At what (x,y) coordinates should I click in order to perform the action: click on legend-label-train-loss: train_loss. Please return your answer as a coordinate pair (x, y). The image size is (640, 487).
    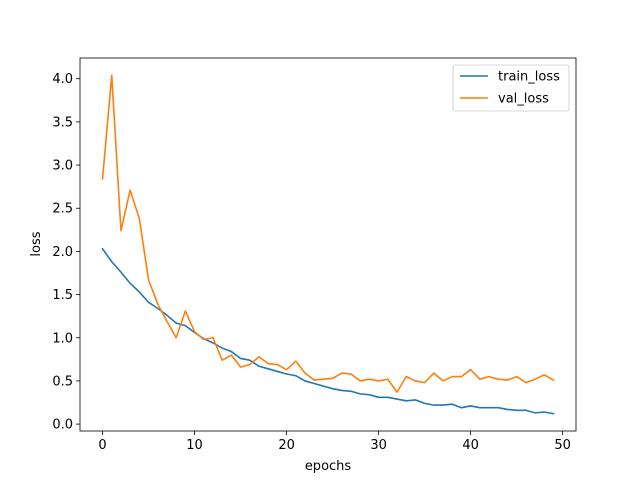
    Looking at the image, I should click on (529, 77).